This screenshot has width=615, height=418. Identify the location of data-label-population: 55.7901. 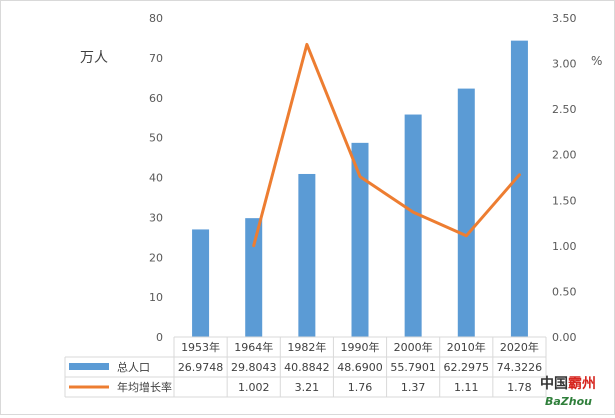
(413, 367).